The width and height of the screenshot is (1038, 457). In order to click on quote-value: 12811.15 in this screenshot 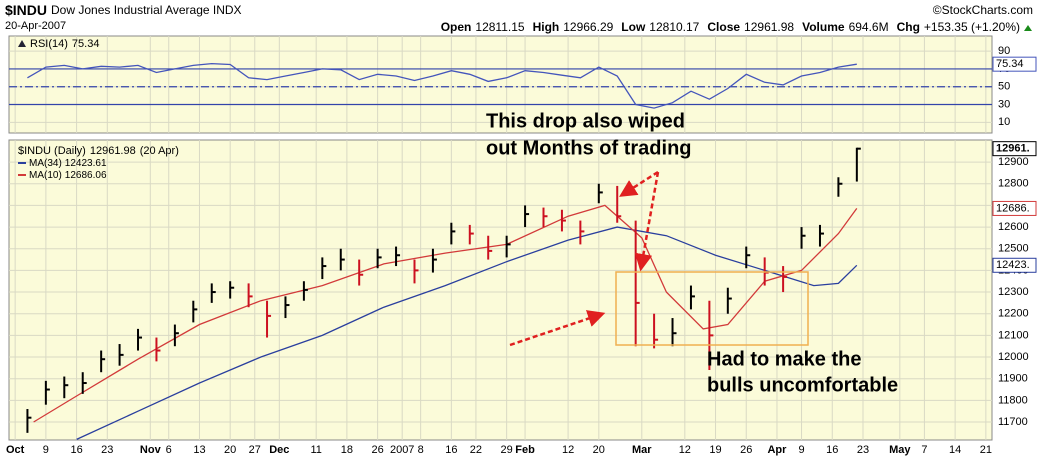, I will do `click(499, 27)`.